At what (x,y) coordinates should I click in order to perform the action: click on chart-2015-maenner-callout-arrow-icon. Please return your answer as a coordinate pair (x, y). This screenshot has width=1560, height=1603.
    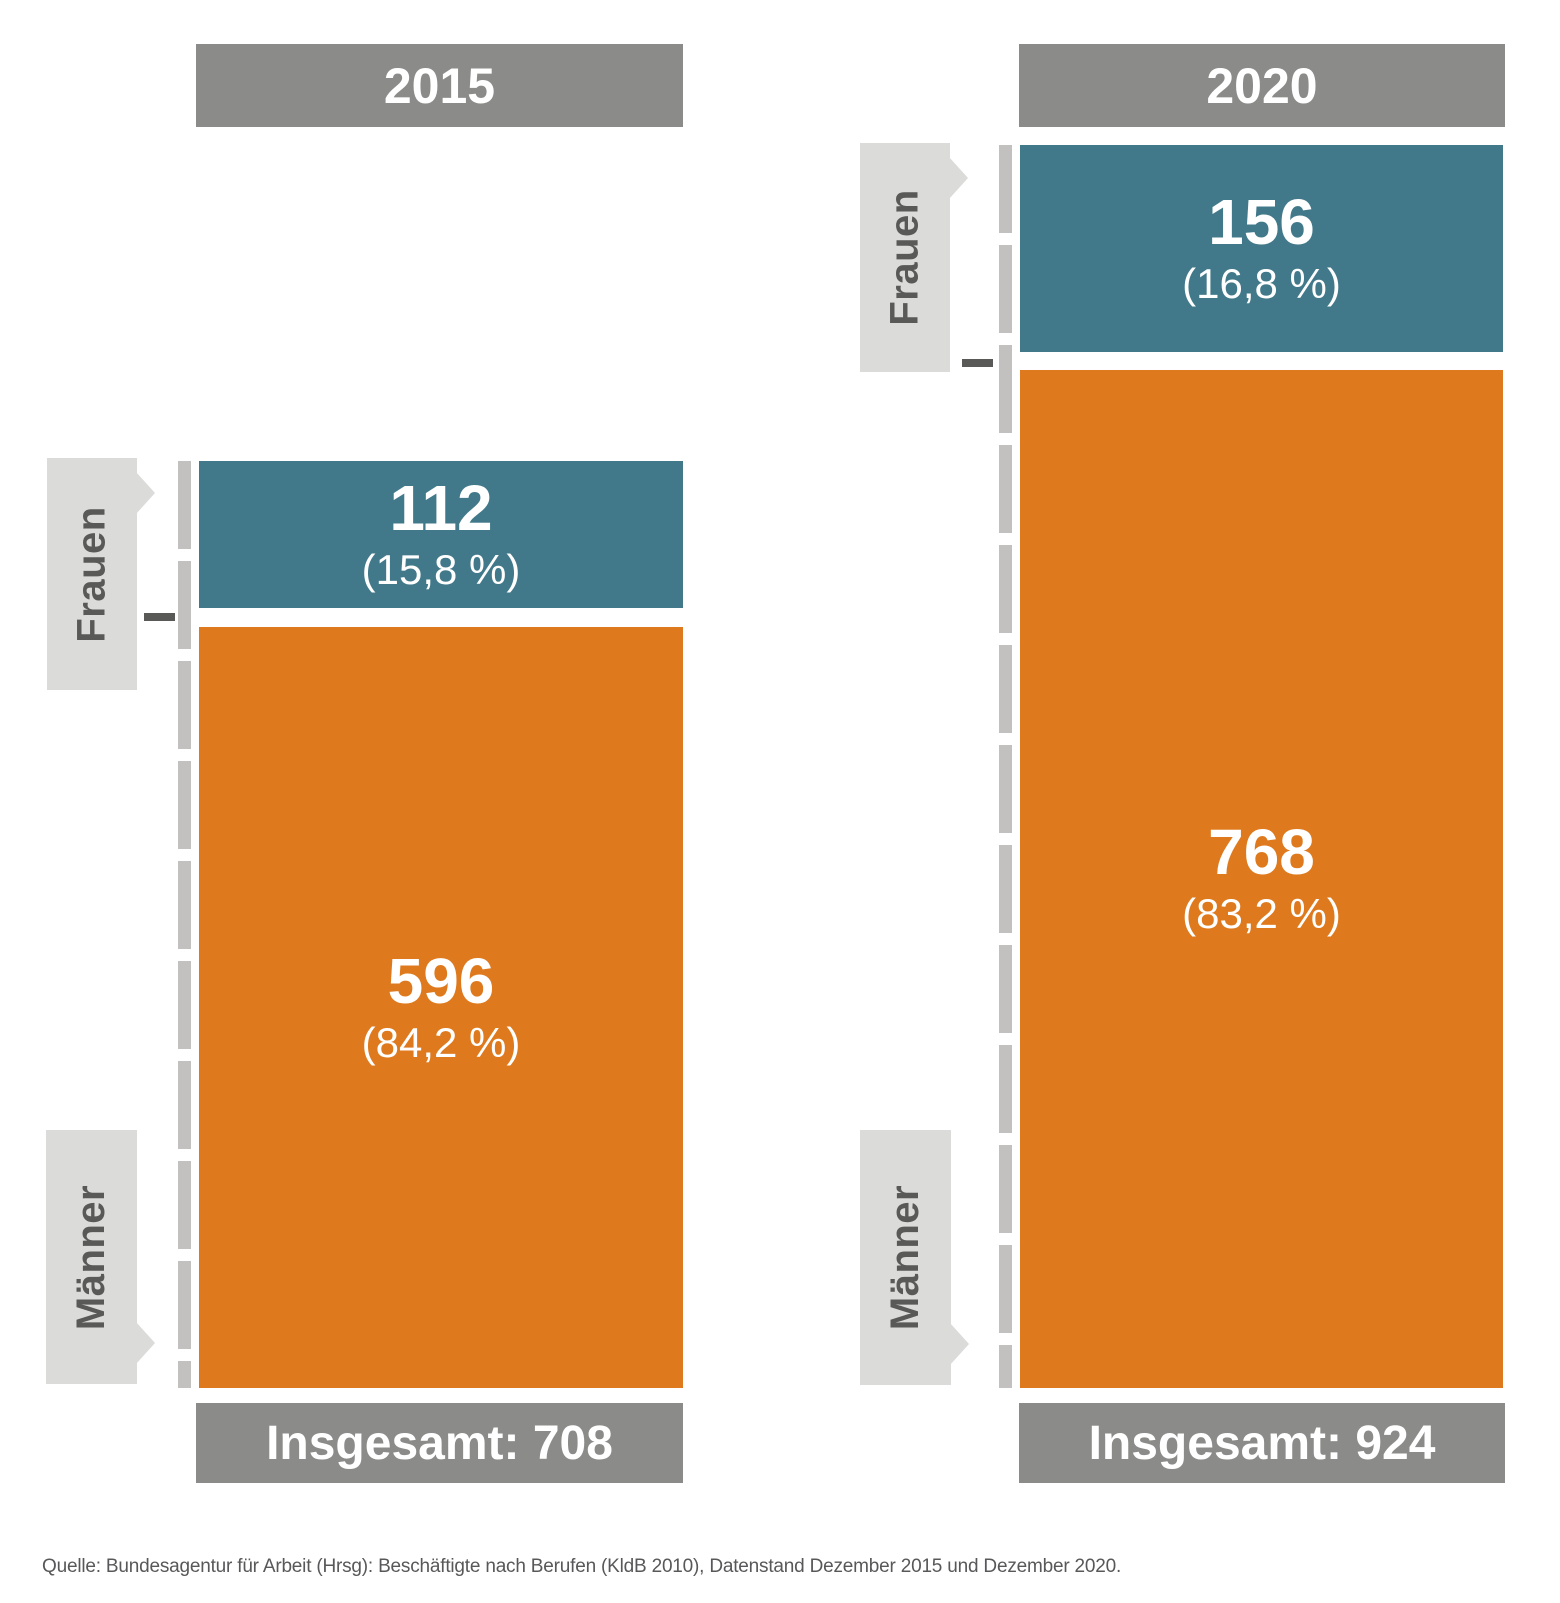
    Looking at the image, I should click on (145, 1343).